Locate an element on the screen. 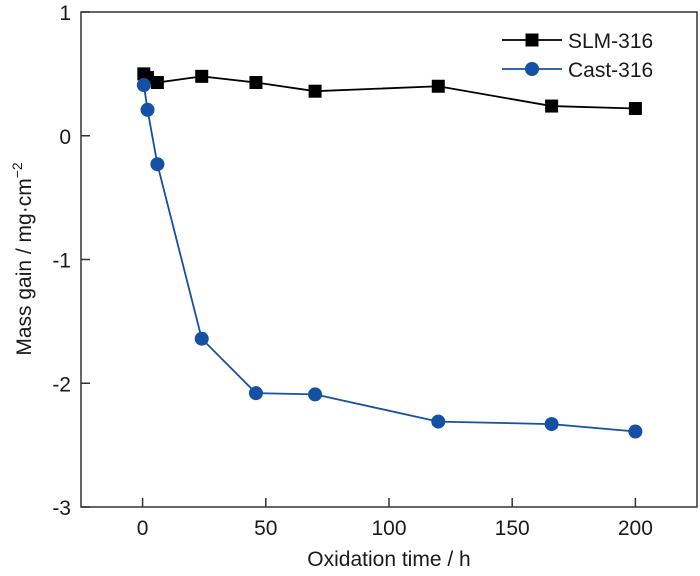 The width and height of the screenshot is (700, 576). y-tick-label: -2 is located at coordinates (61, 384).